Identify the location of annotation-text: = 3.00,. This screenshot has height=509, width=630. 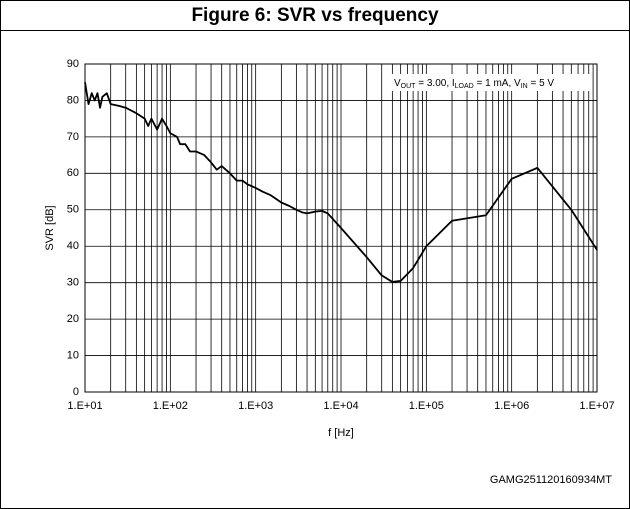
(433, 83).